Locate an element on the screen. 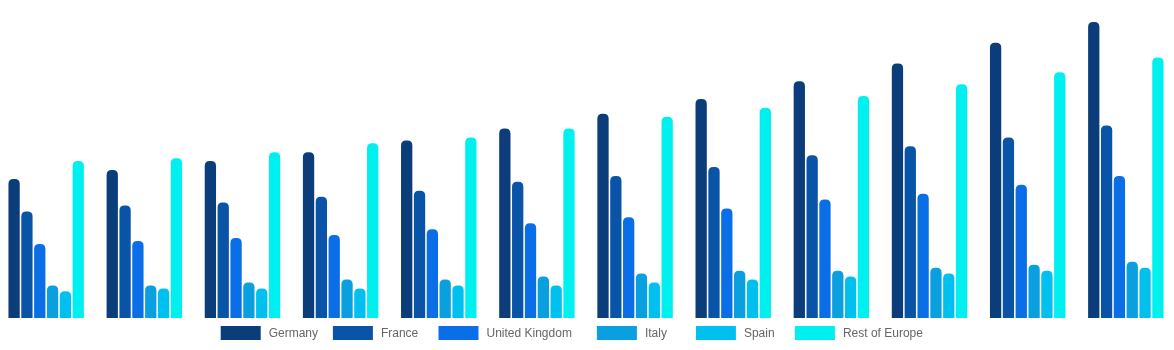 The height and width of the screenshot is (350, 1174). legend-label: Spain is located at coordinates (759, 333).